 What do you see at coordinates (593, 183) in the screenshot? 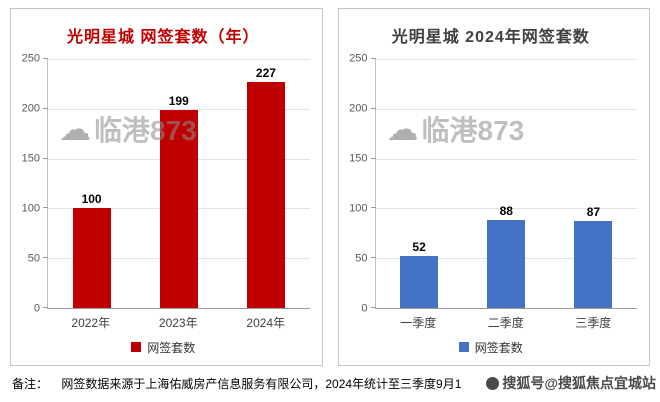
I see `bar-group: 87` at bounding box center [593, 183].